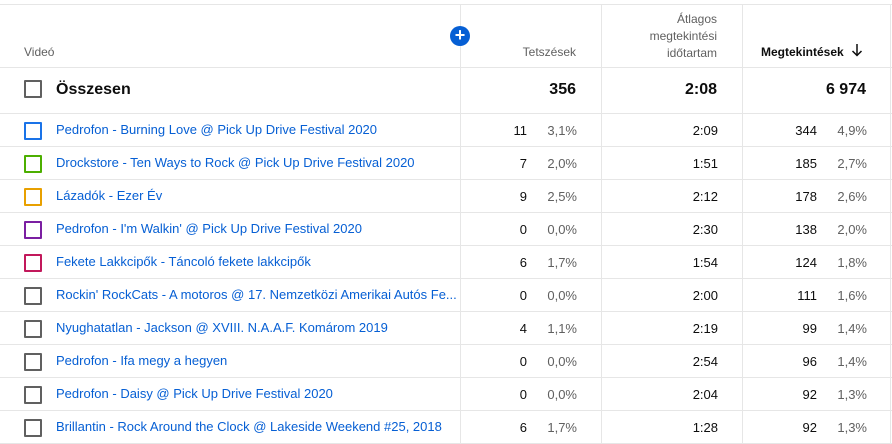  I want to click on total-likes: 356, so click(562, 89).